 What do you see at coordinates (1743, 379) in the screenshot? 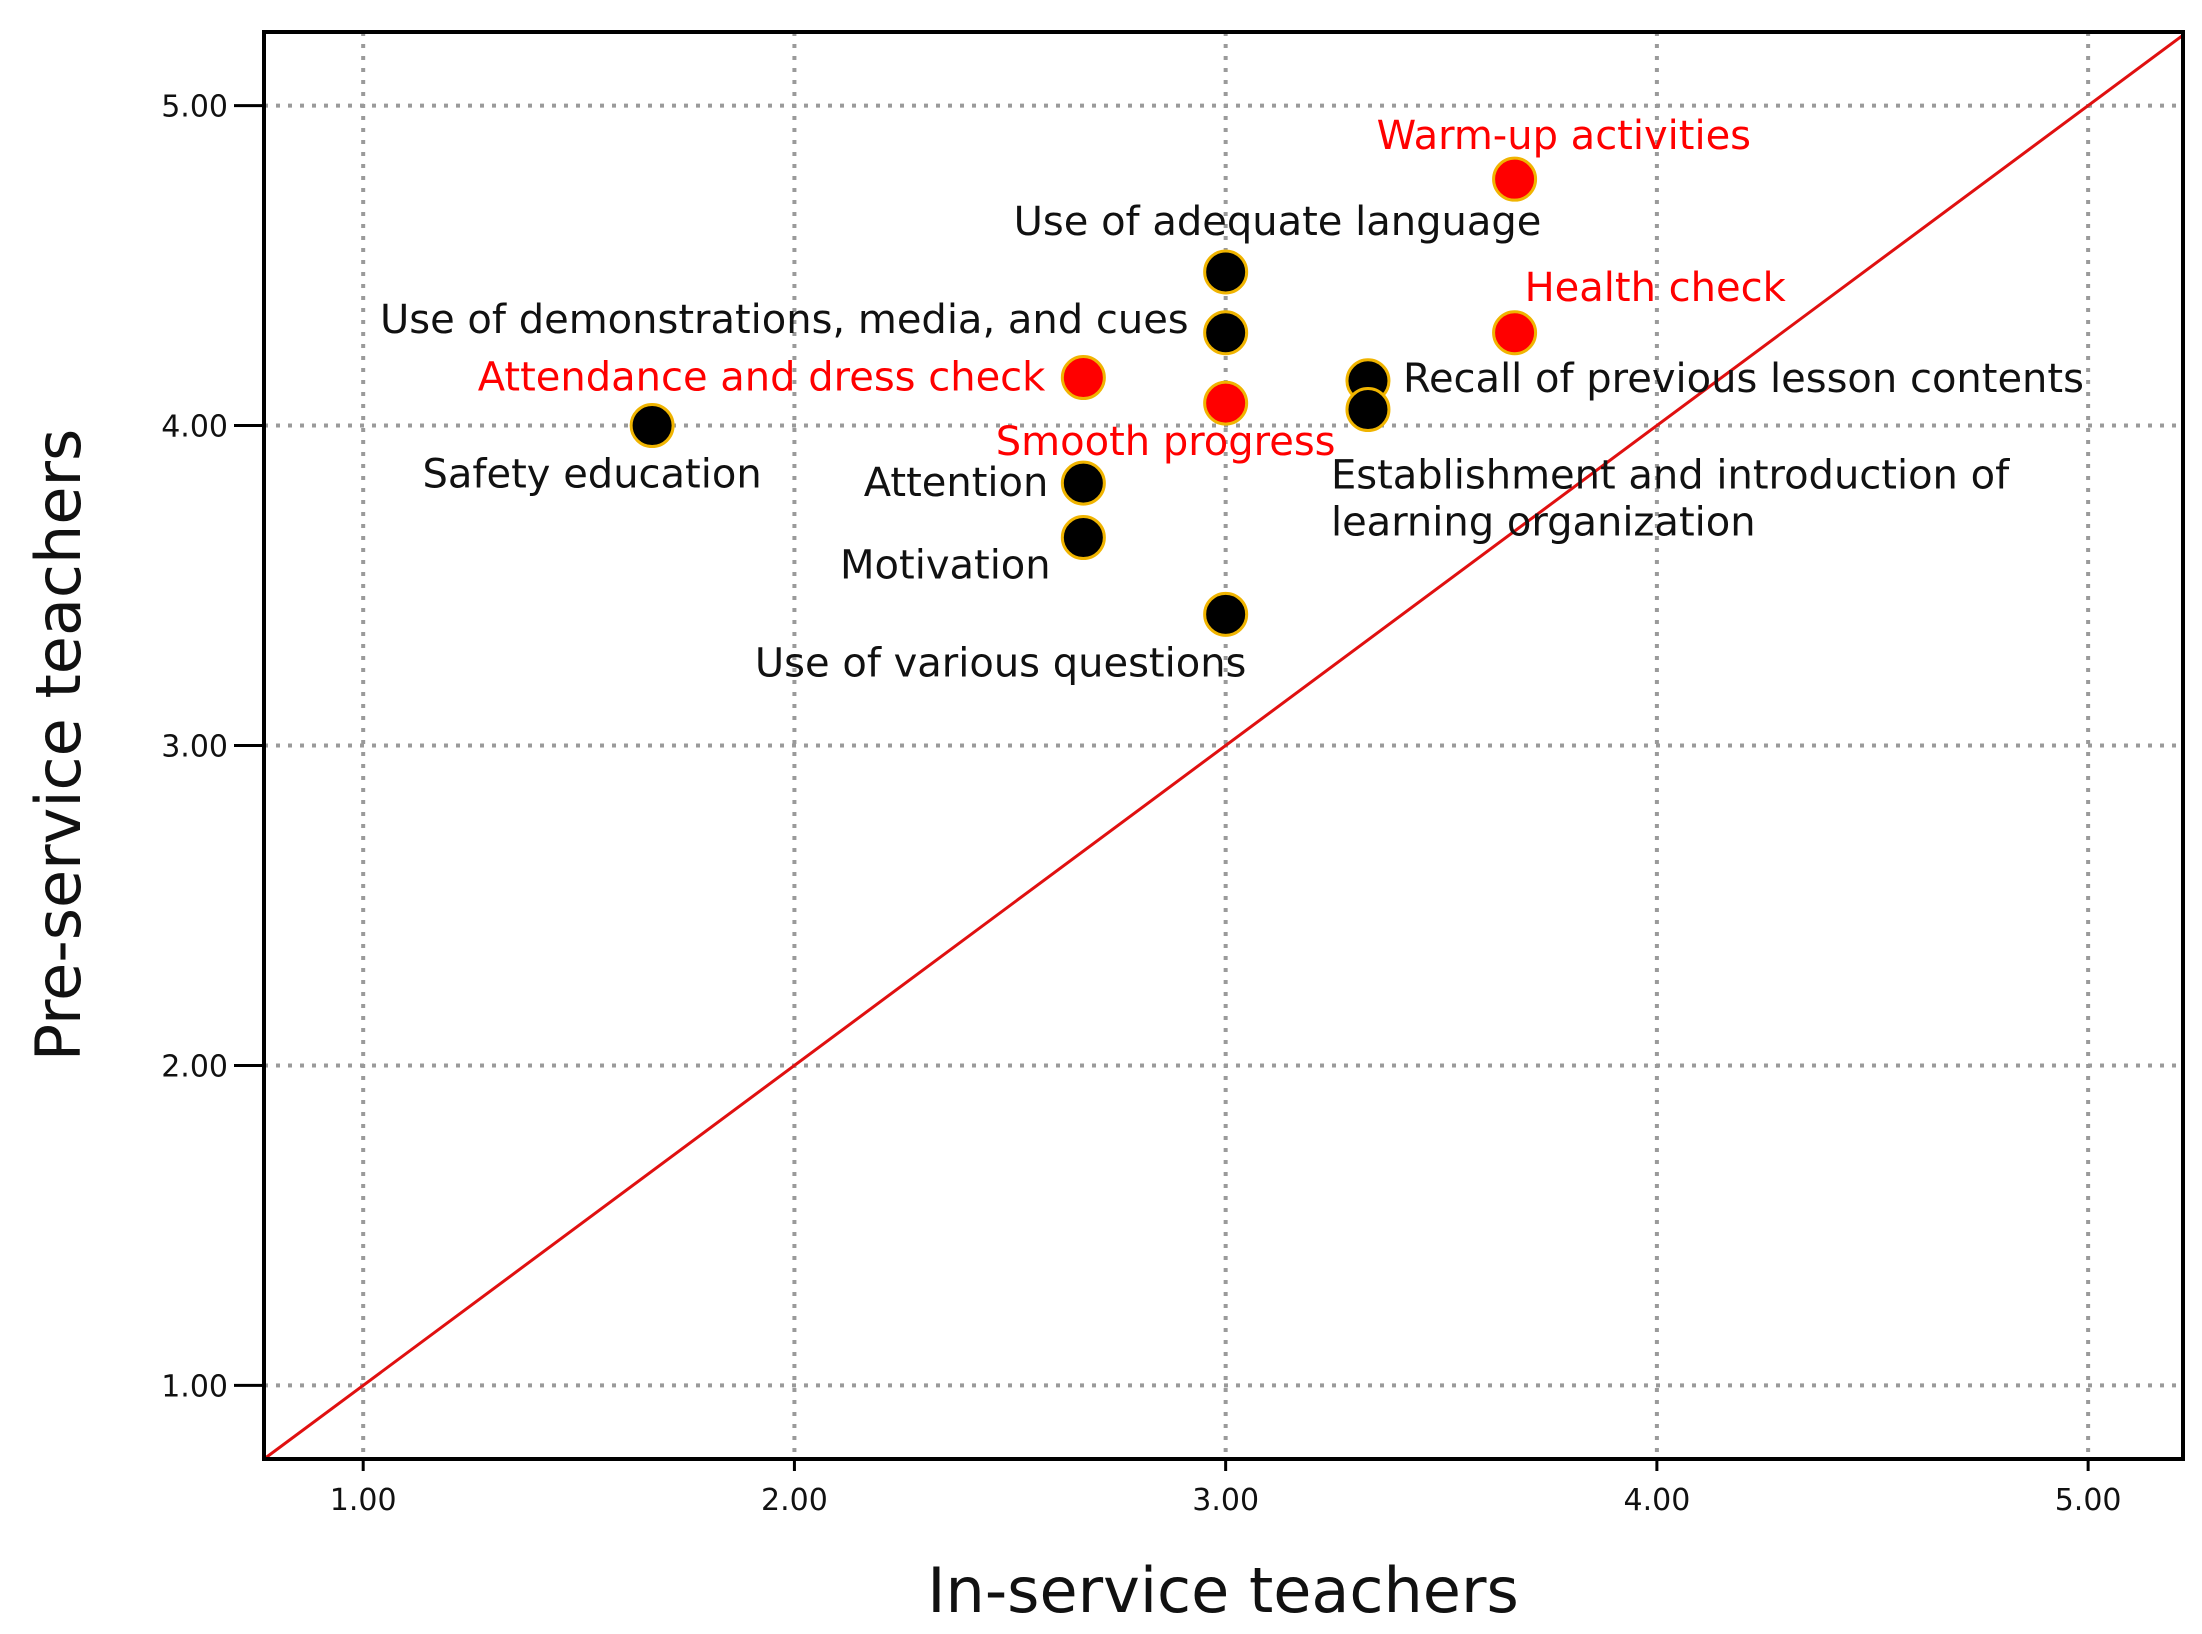
I see `point-label: Recall of previous lesson contents` at bounding box center [1743, 379].